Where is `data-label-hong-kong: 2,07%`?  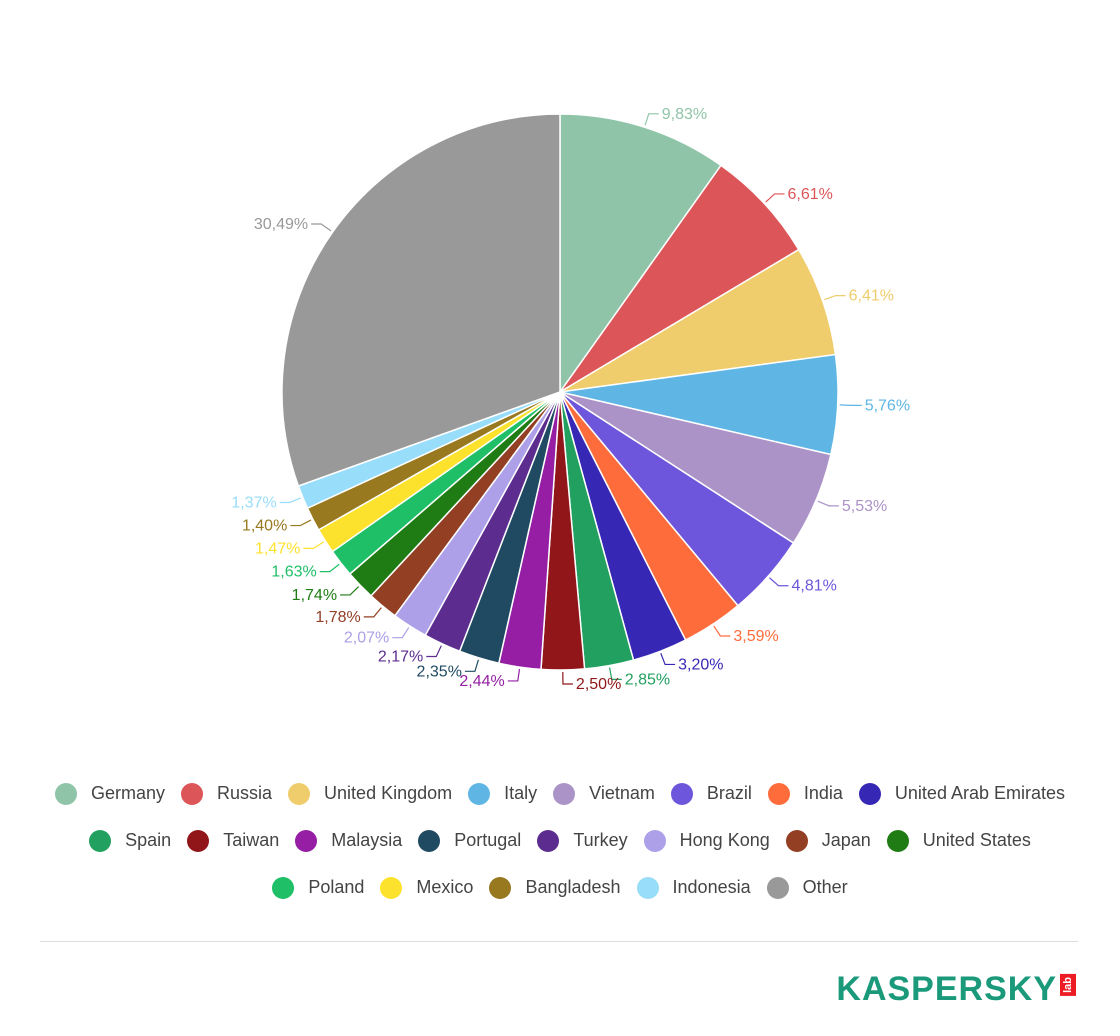
data-label-hong-kong: 2,07% is located at coordinates (366, 638).